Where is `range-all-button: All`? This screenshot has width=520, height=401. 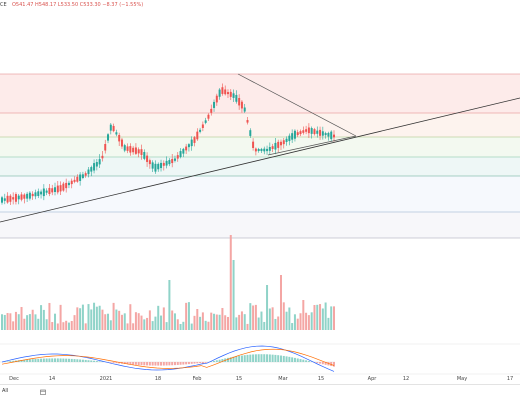 range-all-button: All is located at coordinates (5, 391).